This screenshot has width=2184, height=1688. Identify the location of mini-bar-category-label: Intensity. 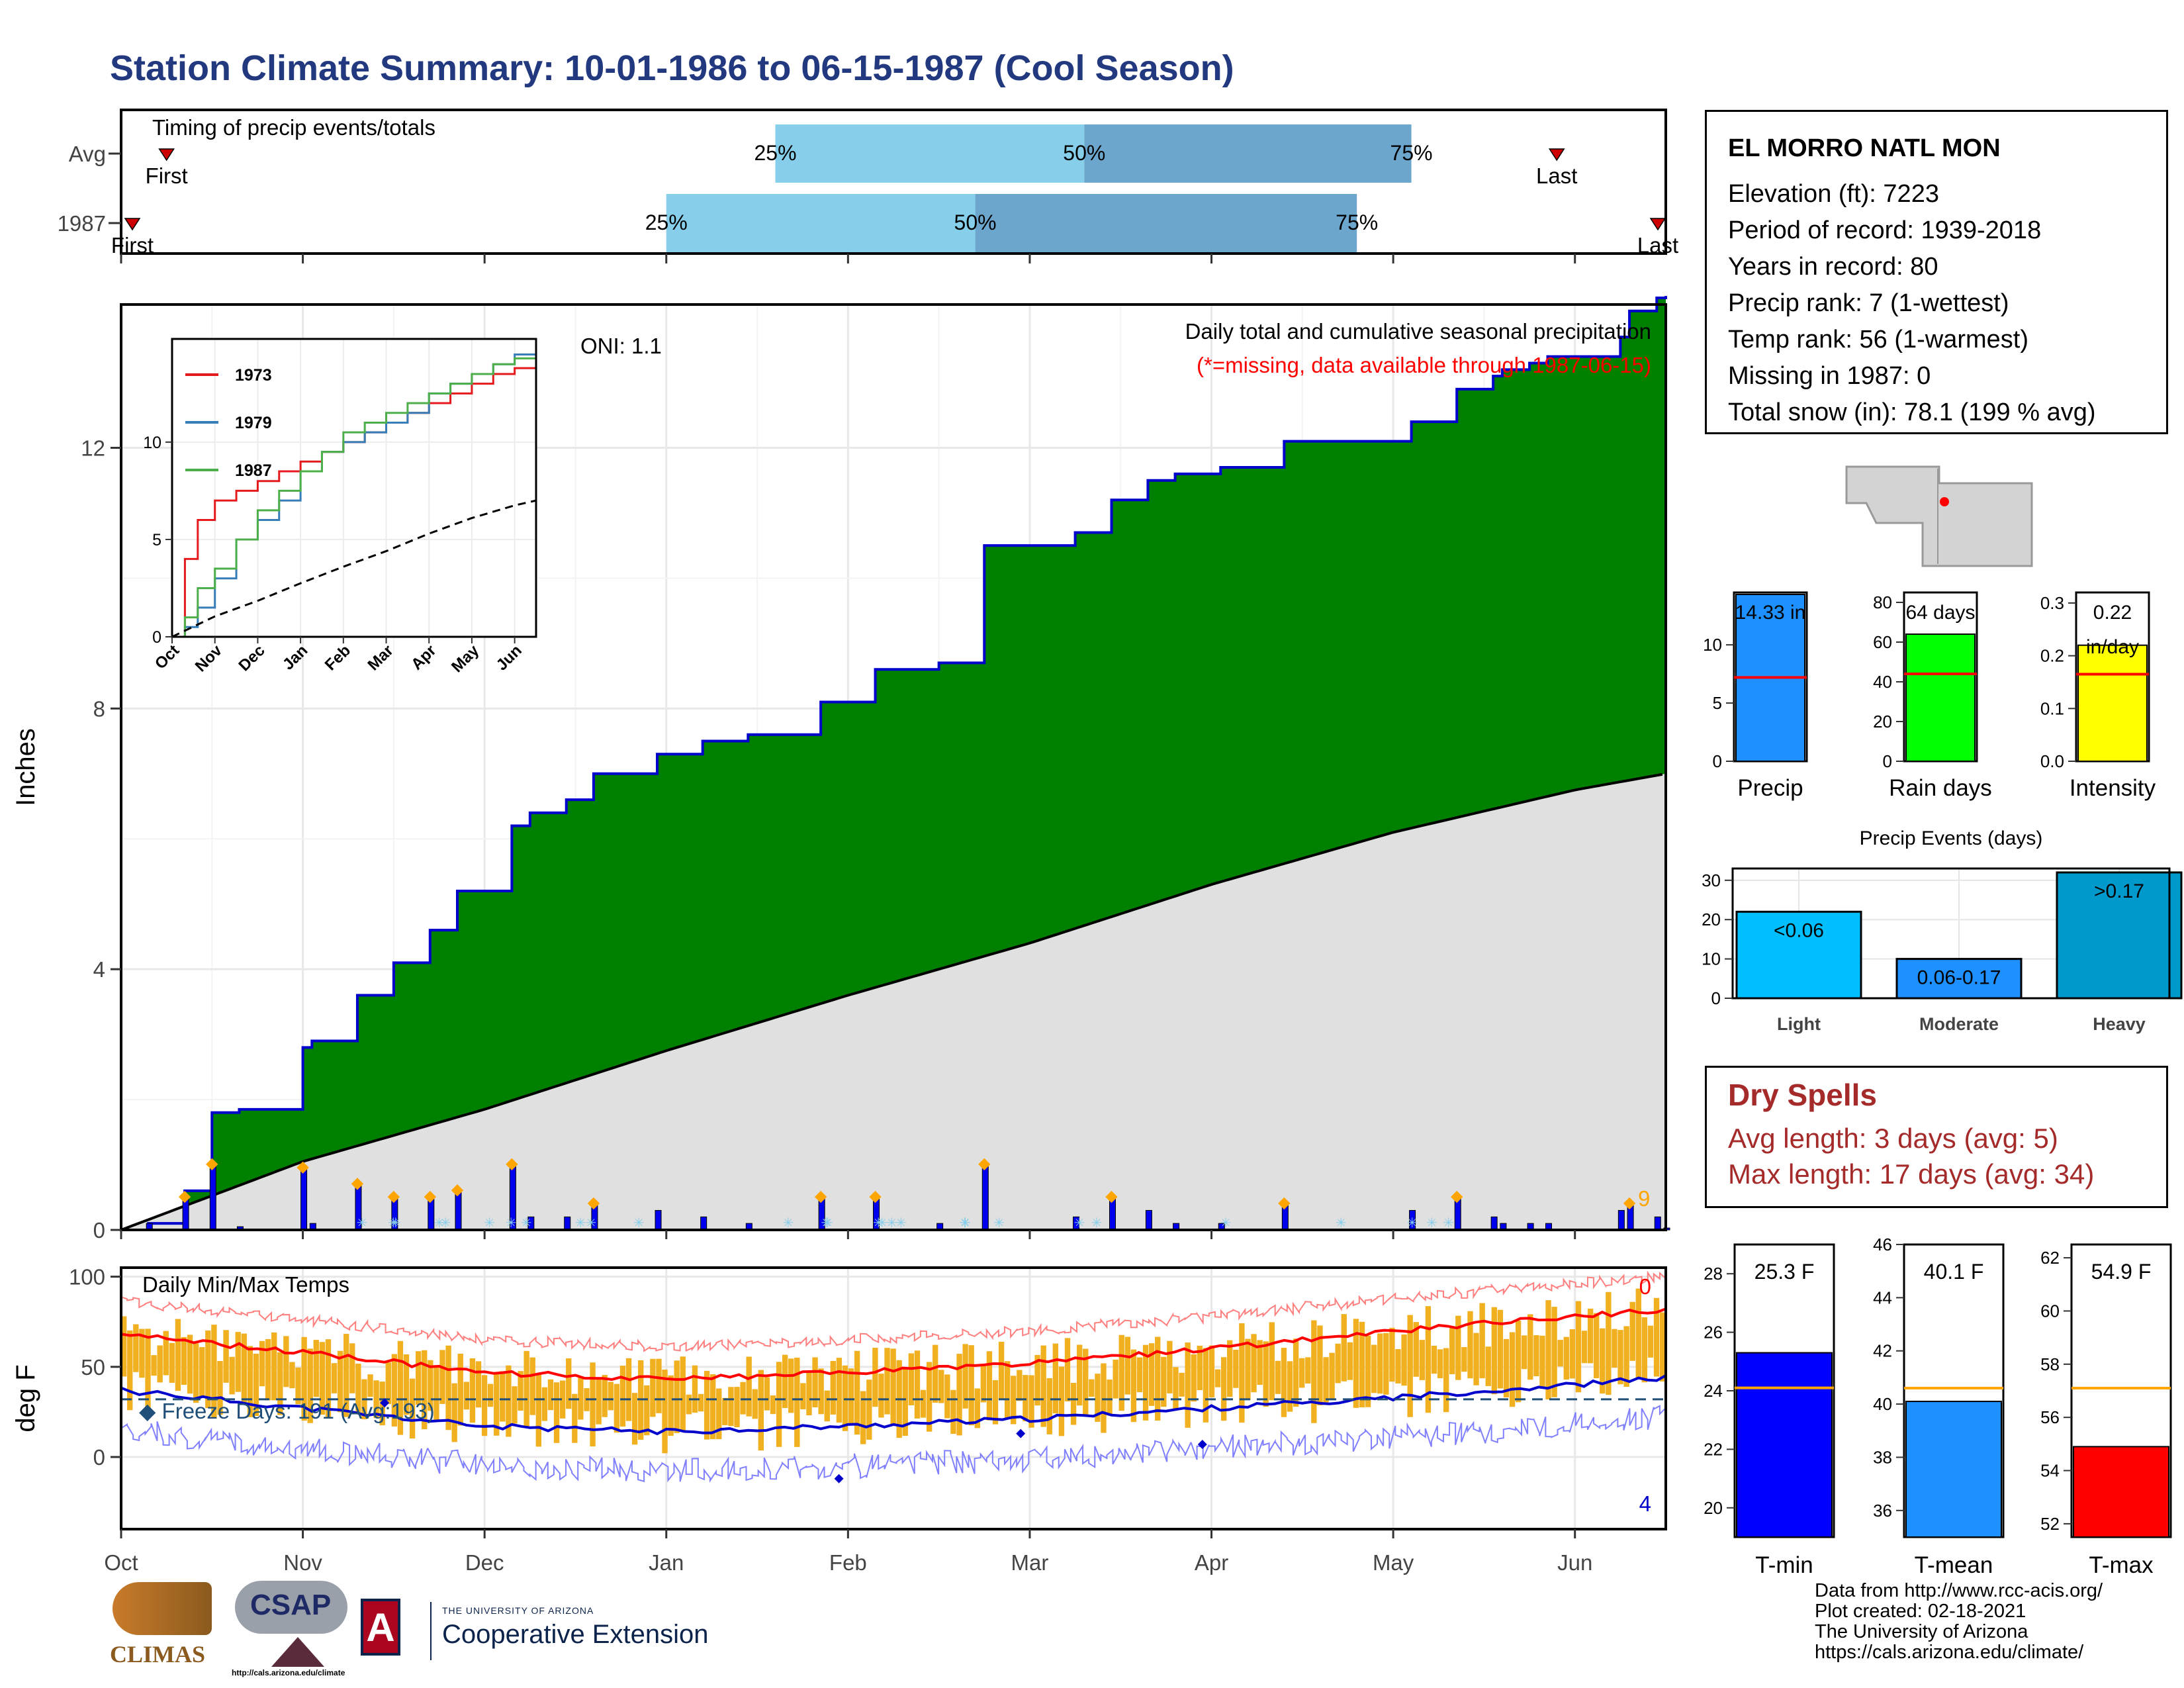
(2113, 788).